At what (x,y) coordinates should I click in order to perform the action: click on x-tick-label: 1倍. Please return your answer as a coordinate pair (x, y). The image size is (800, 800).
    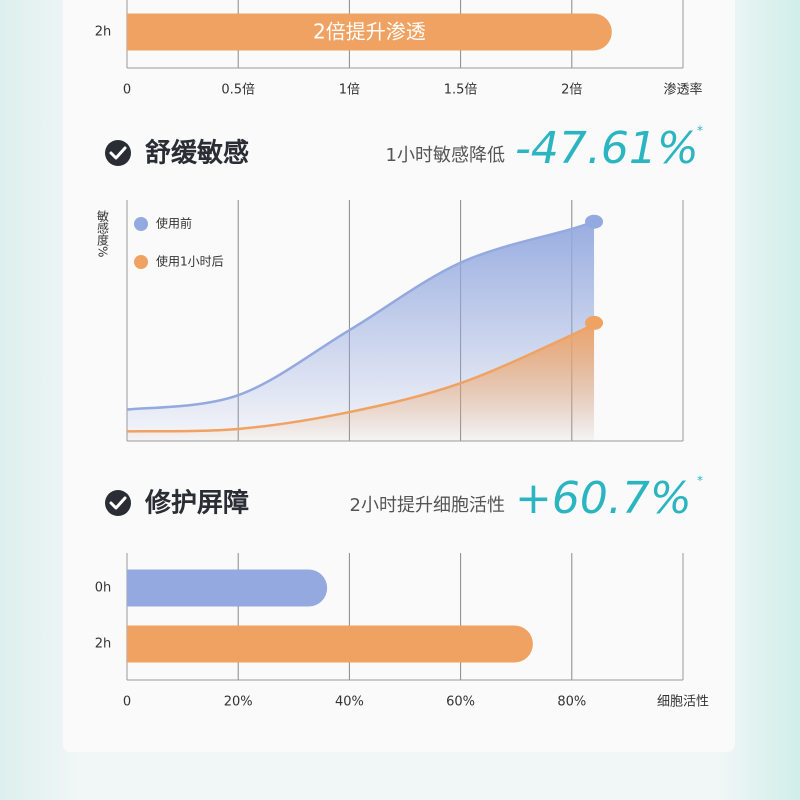
    Looking at the image, I should click on (349, 90).